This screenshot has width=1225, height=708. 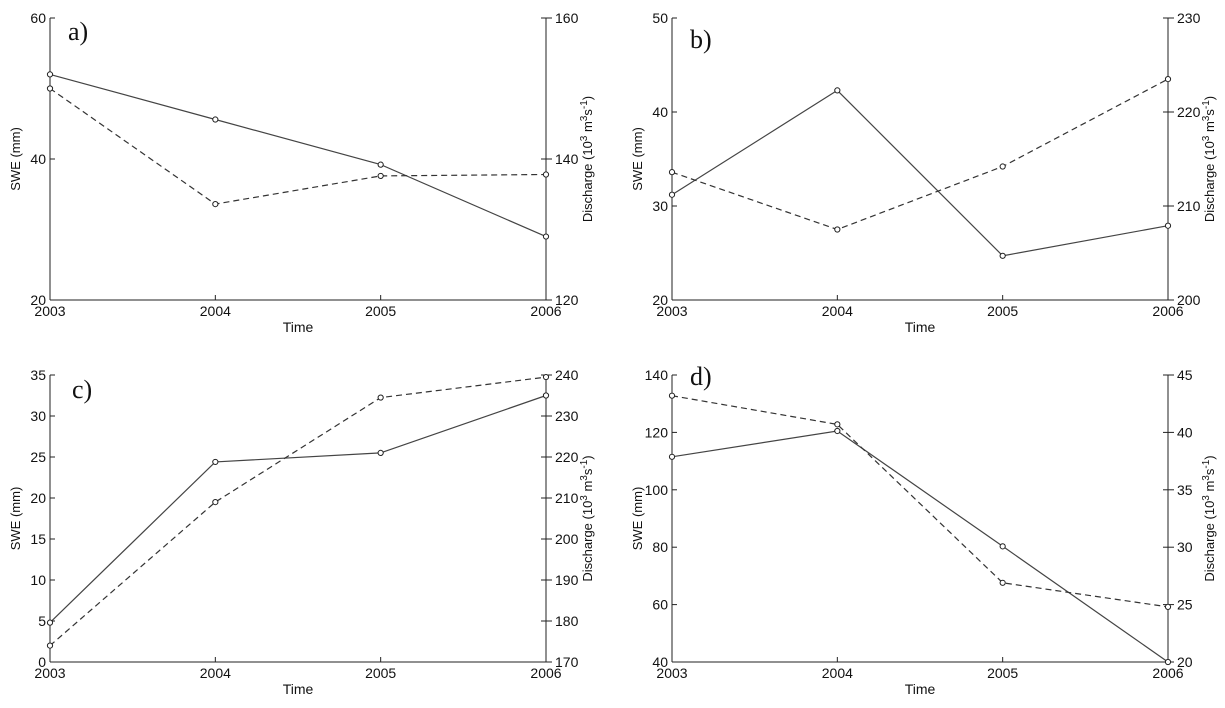 I want to click on left-y-tick-label: 30, so click(x=38, y=416).